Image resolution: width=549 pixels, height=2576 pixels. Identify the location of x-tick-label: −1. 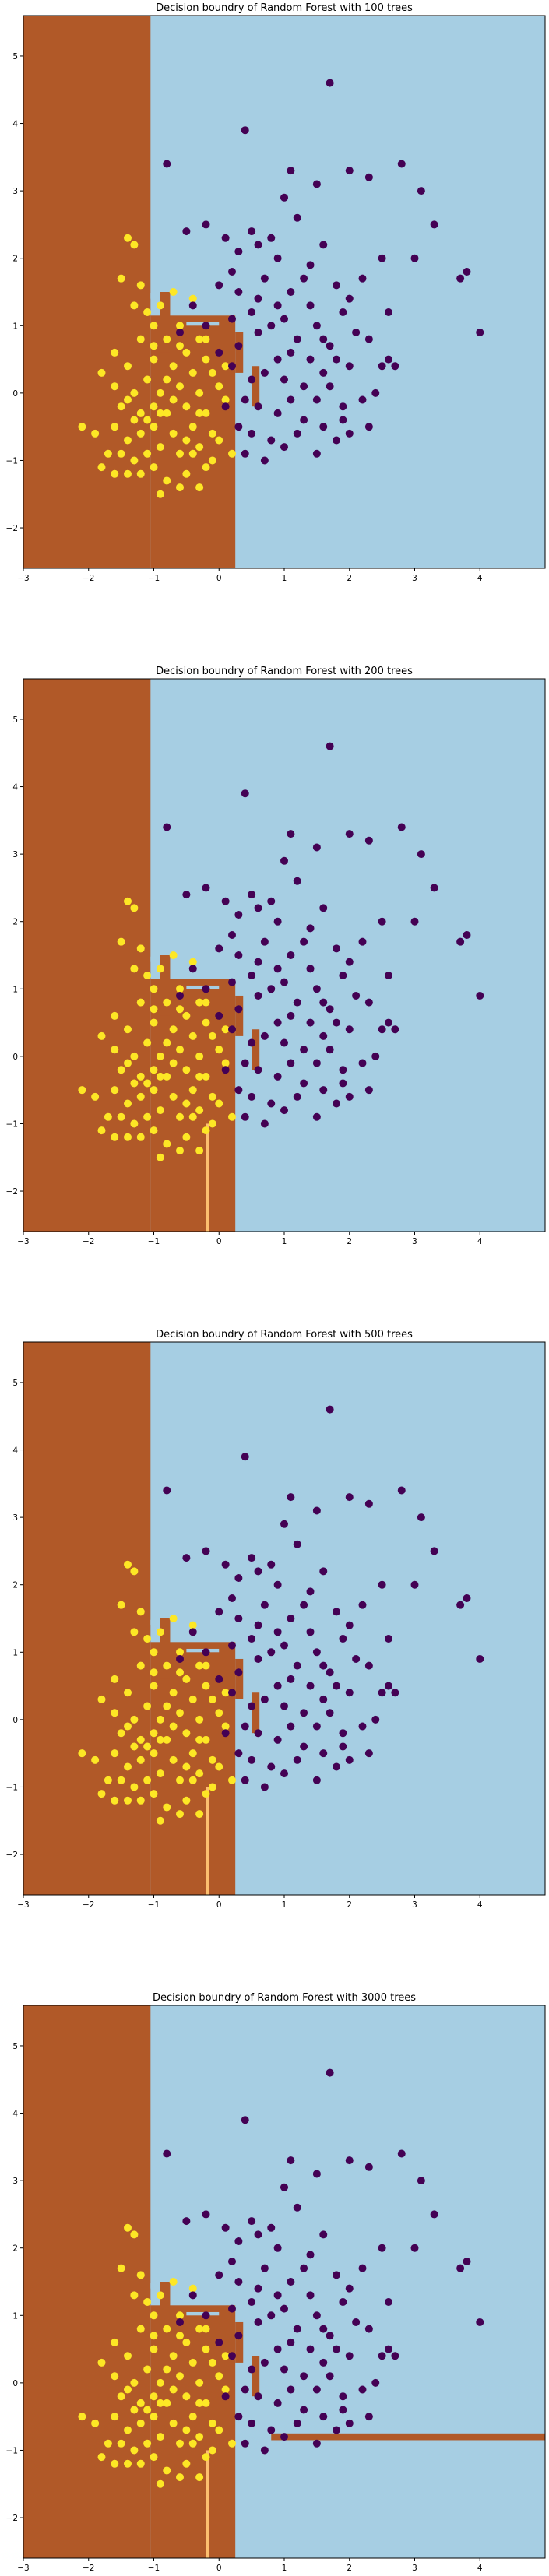
(154, 1241).